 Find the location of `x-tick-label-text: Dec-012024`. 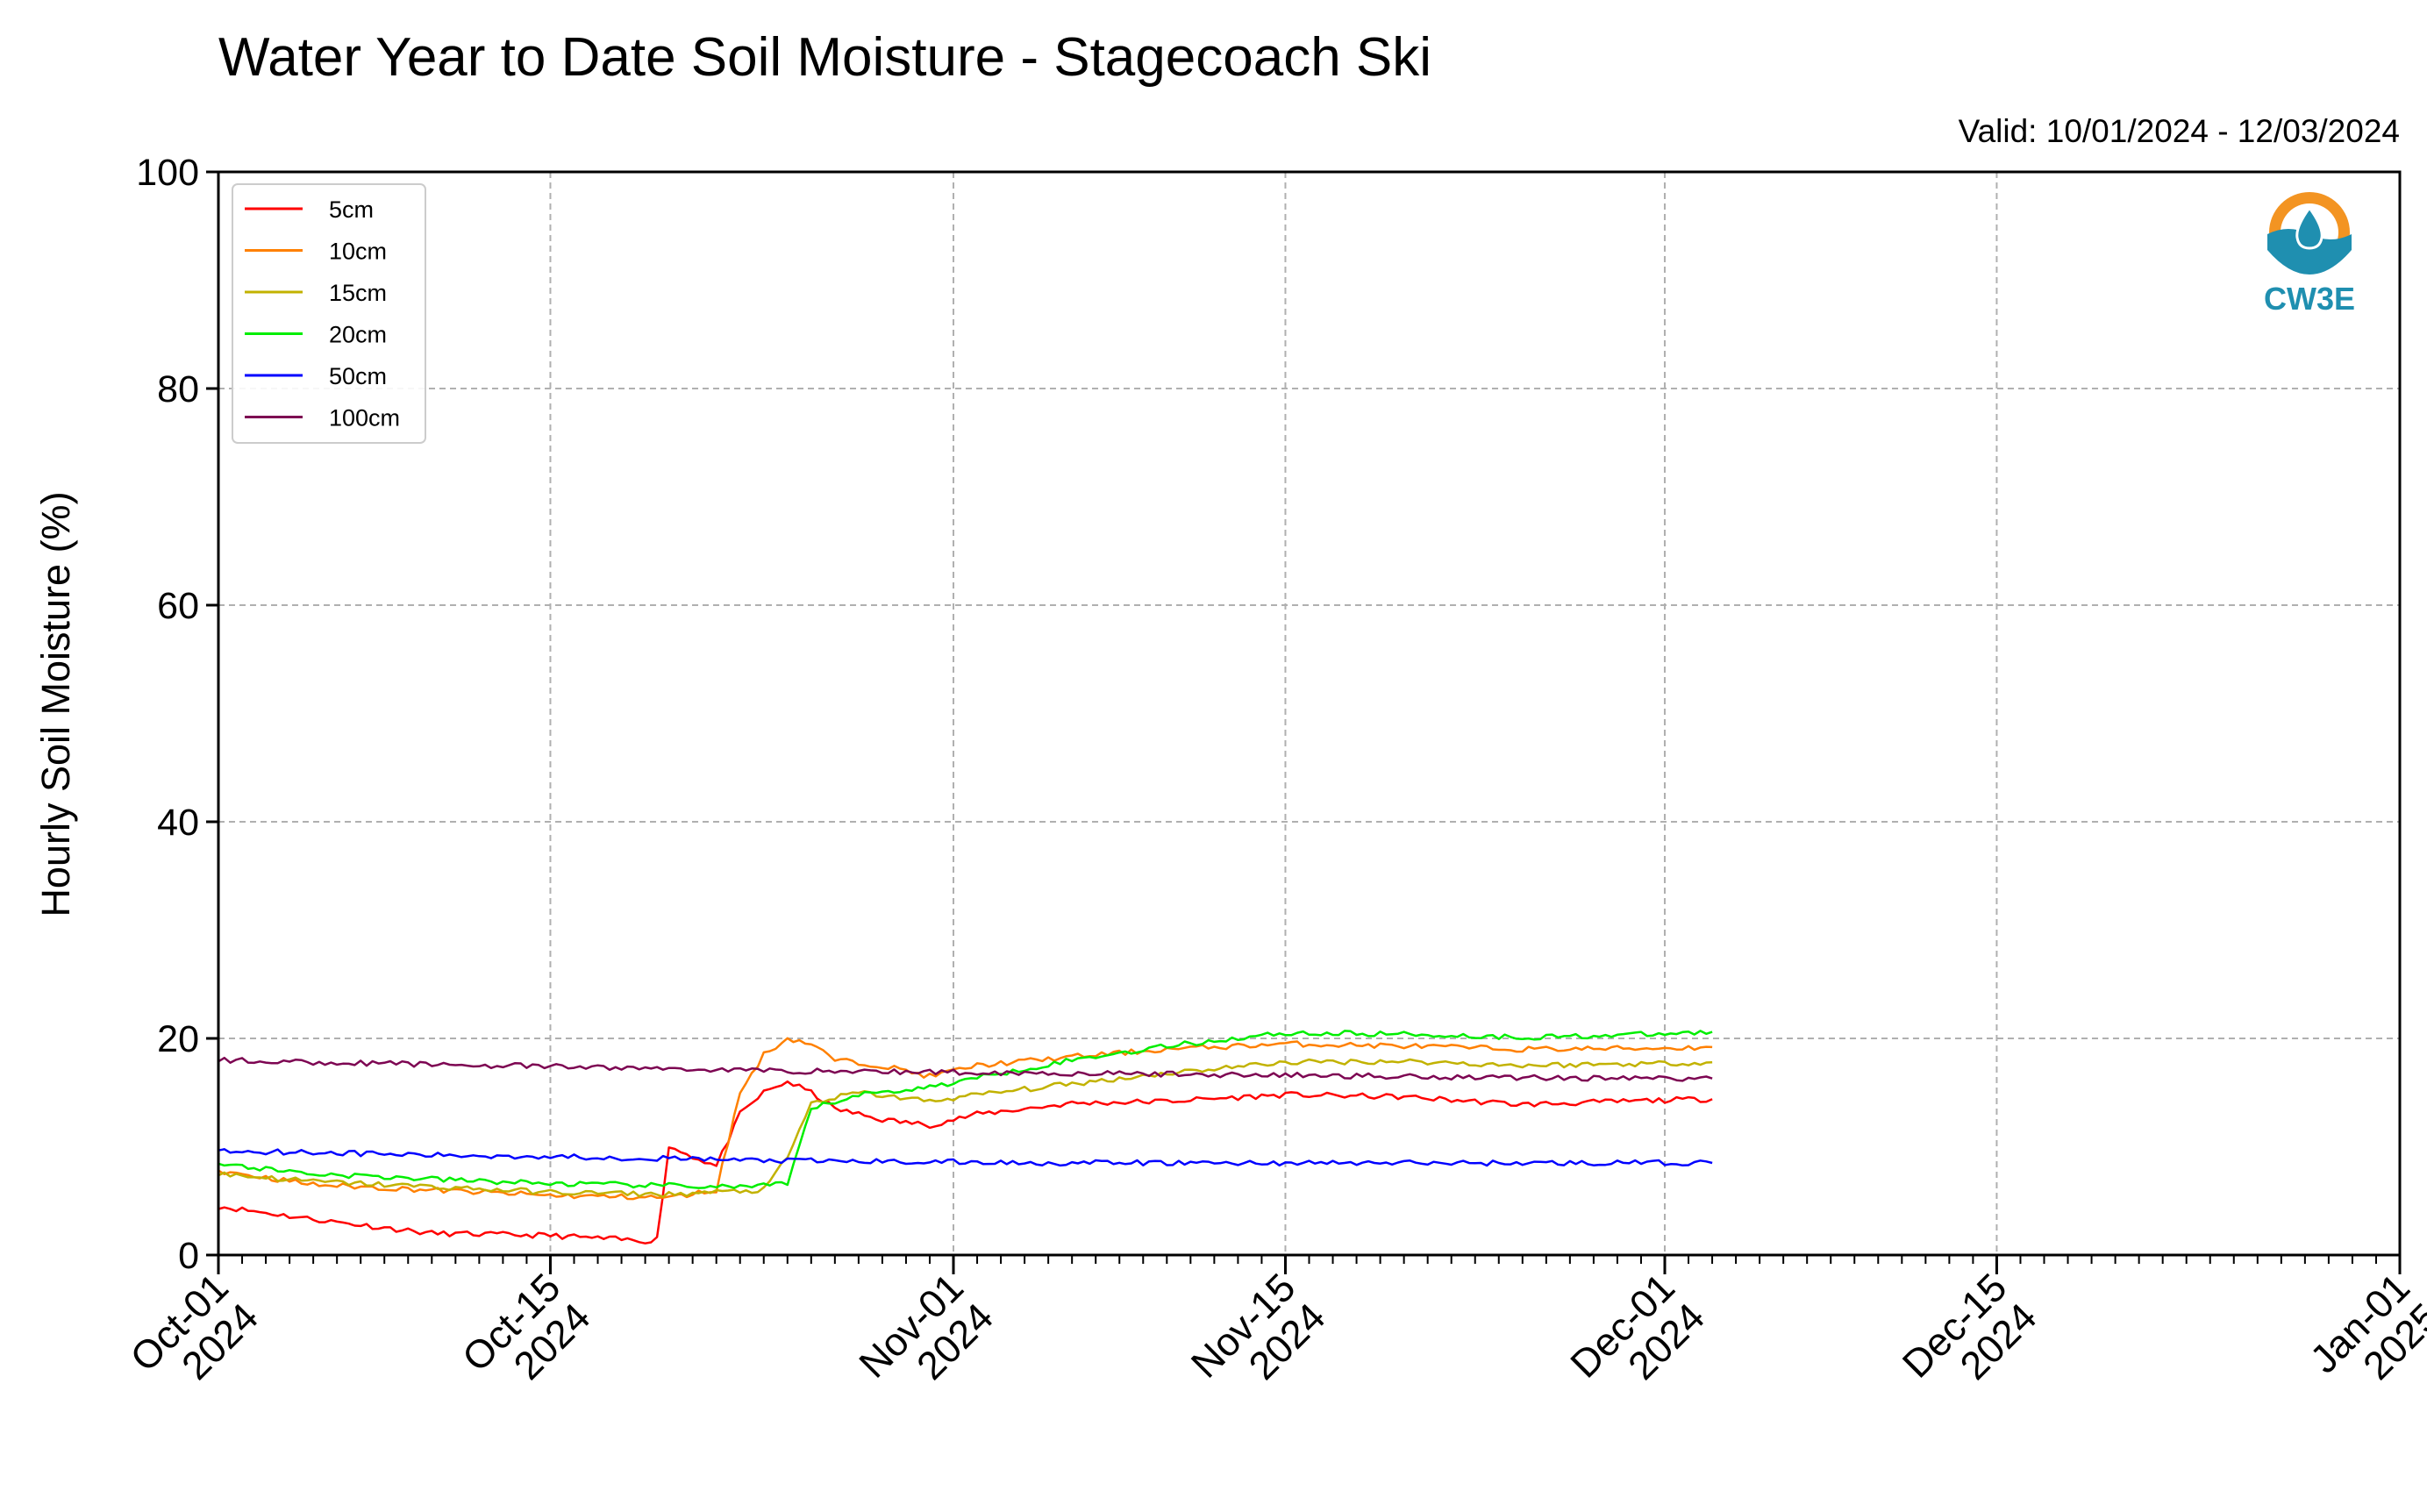

x-tick-label-text: Dec-012024 is located at coordinates (1637, 1340).